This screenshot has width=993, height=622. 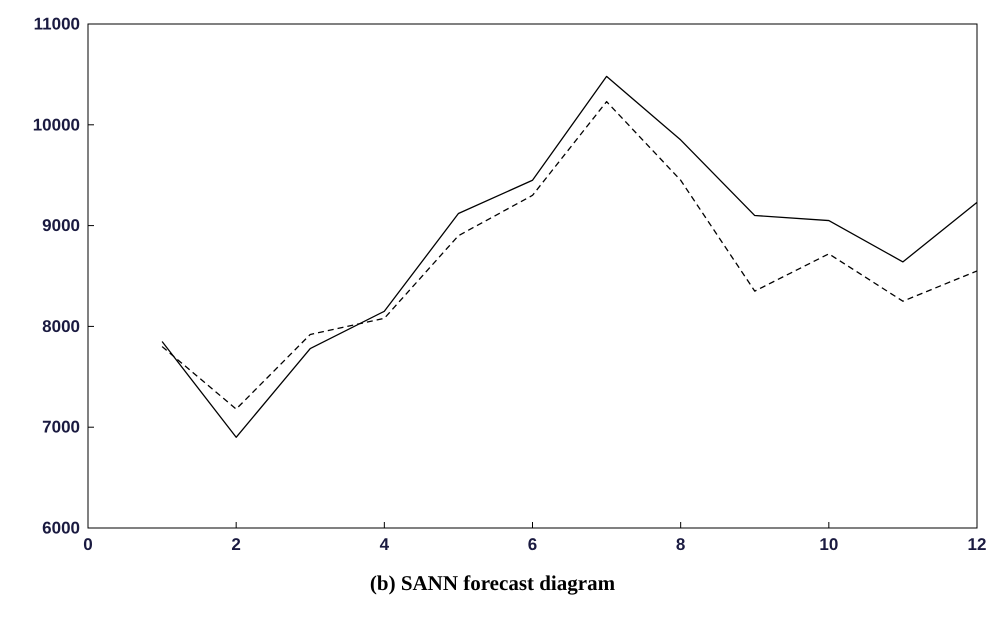 I want to click on y-tick-label: 10000, so click(x=56, y=124).